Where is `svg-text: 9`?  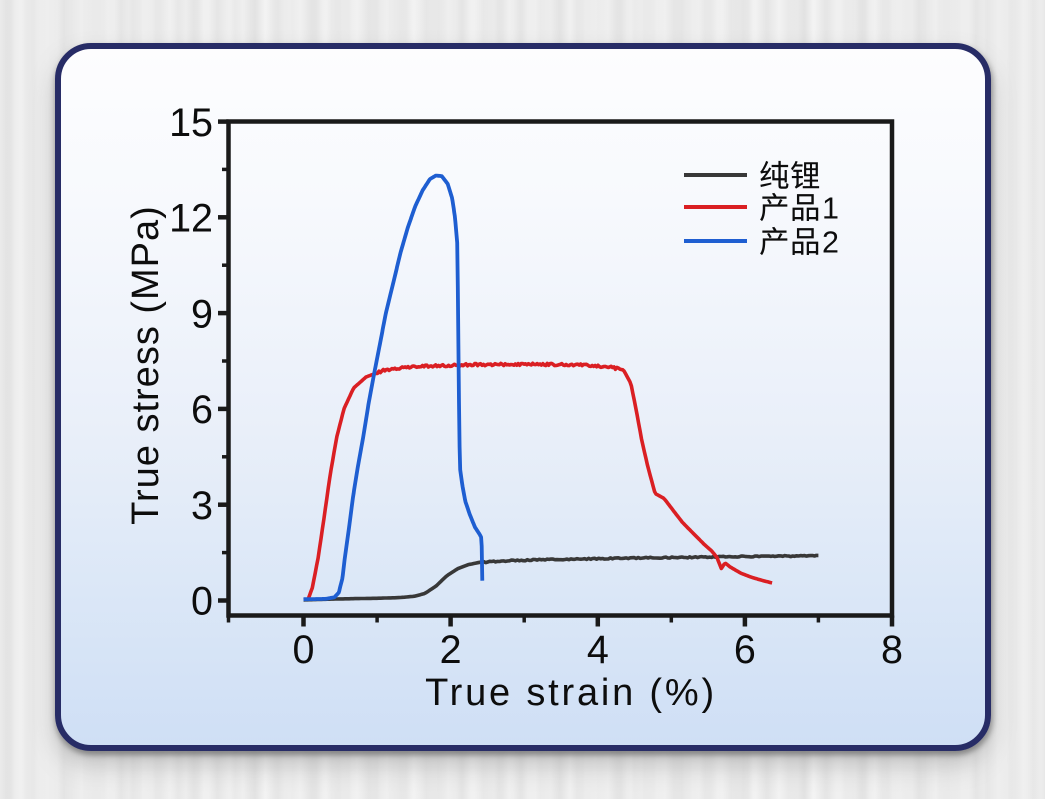 svg-text: 9 is located at coordinates (202, 314).